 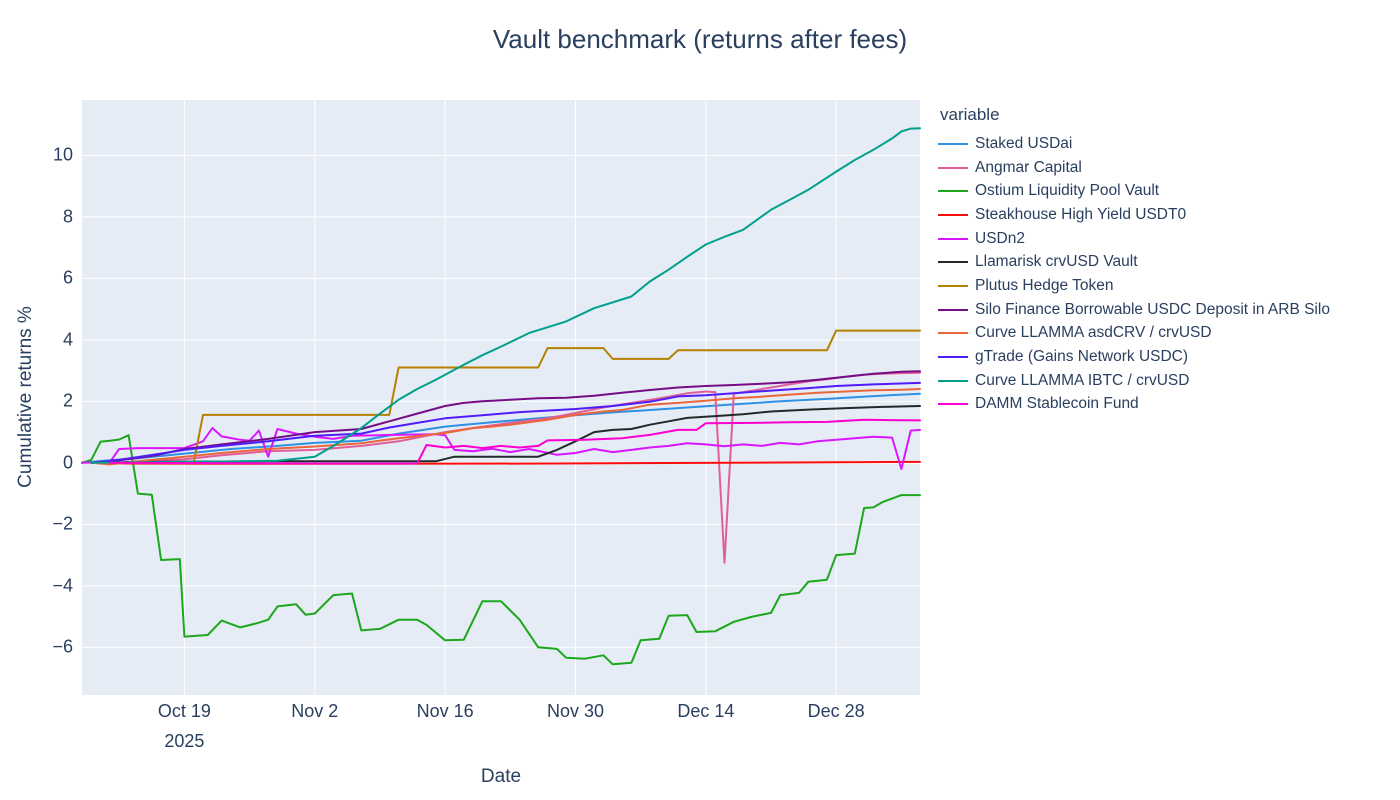 What do you see at coordinates (1056, 262) in the screenshot?
I see `legend-item-label: Llamarisk crvUSD Vault` at bounding box center [1056, 262].